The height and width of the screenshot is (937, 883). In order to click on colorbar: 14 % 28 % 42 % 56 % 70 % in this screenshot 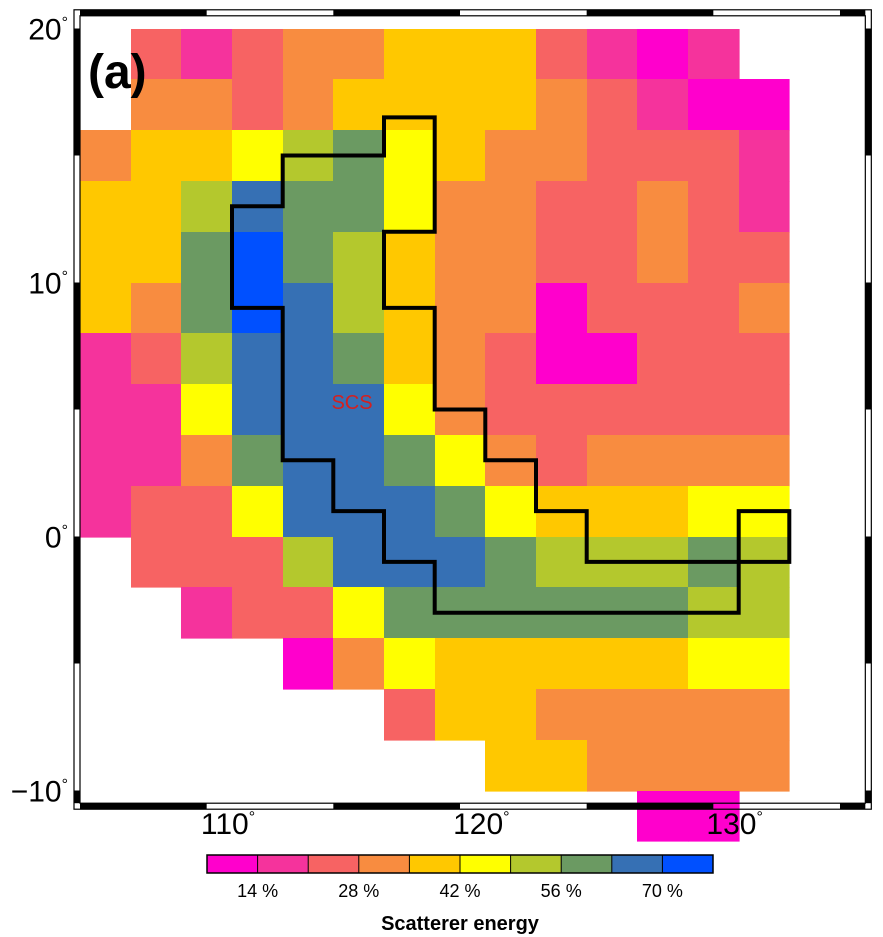, I will do `click(460, 877)`.